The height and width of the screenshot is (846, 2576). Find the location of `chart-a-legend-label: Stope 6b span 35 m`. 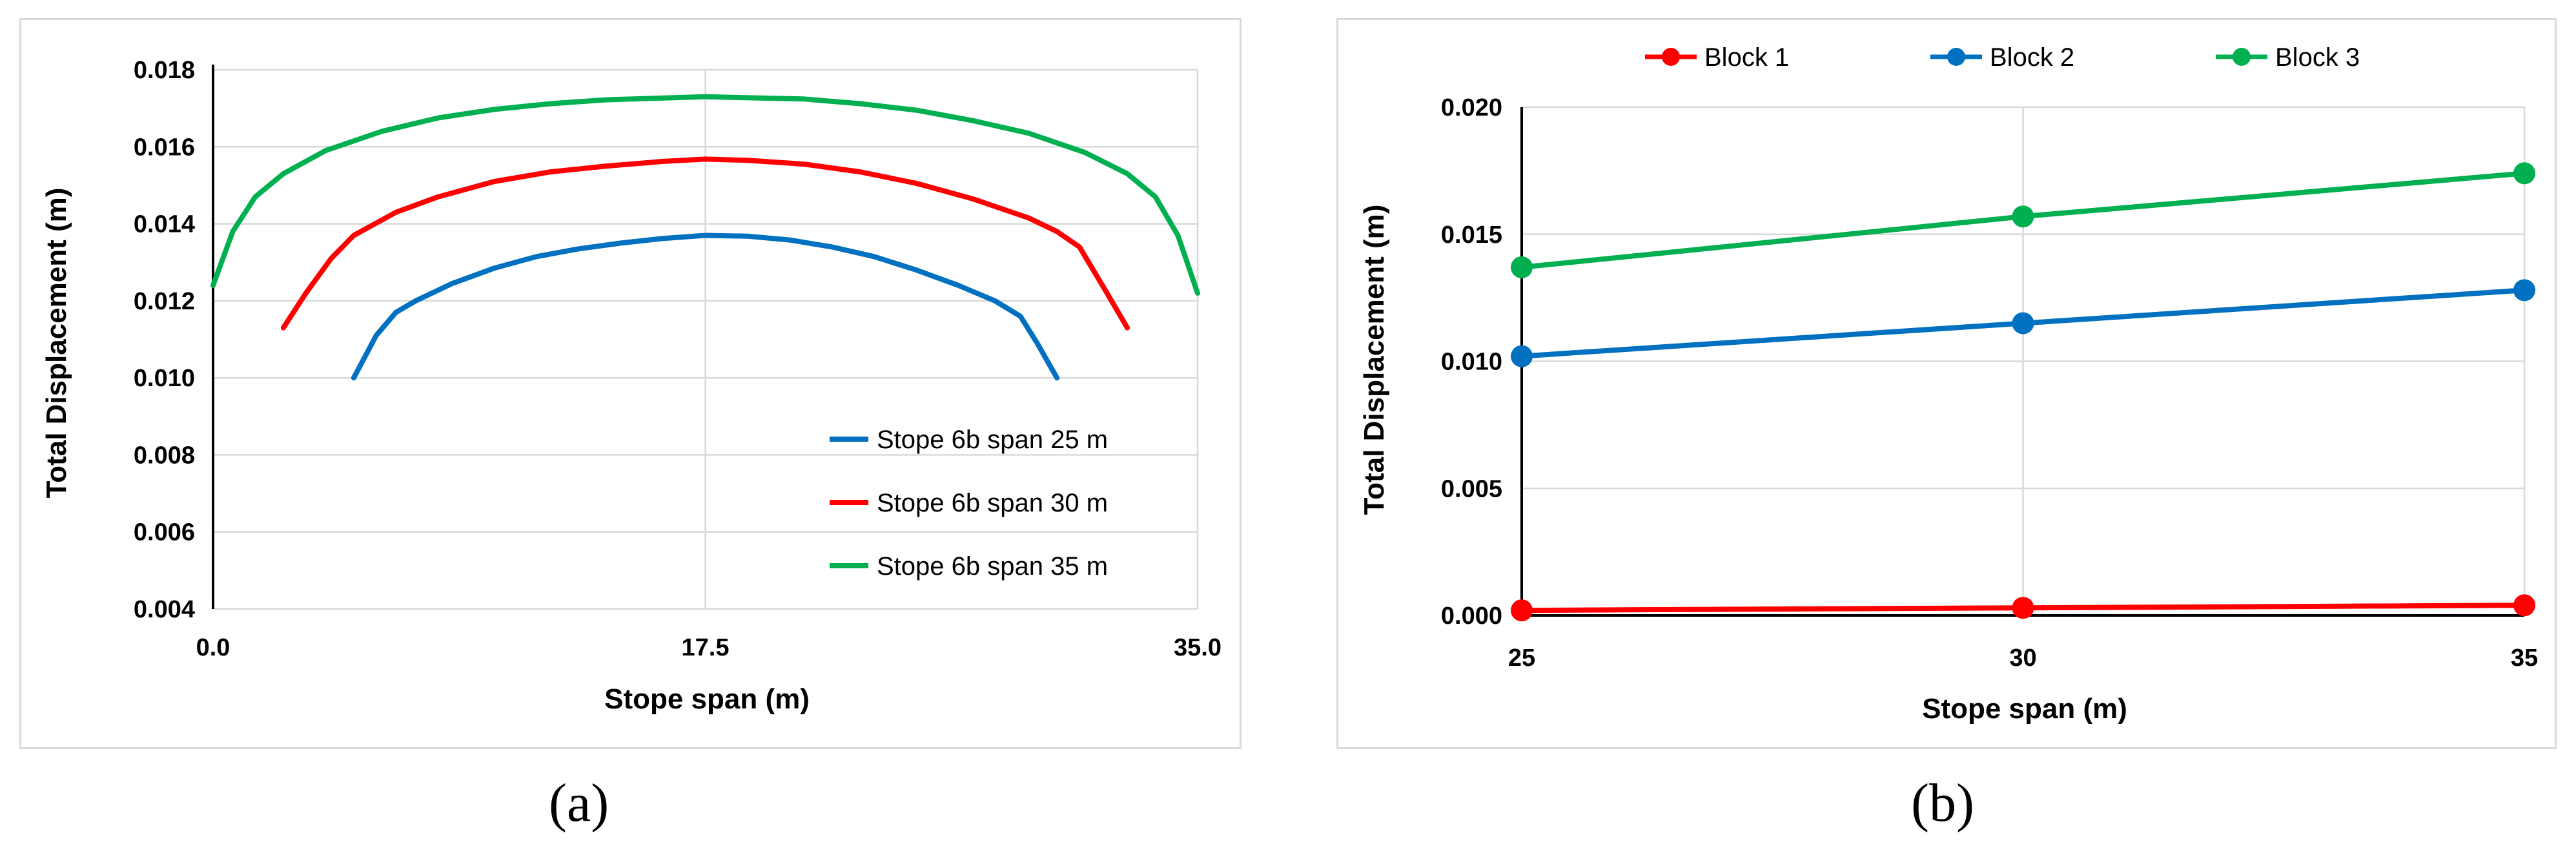

chart-a-legend-label: Stope 6b span 35 m is located at coordinates (993, 566).